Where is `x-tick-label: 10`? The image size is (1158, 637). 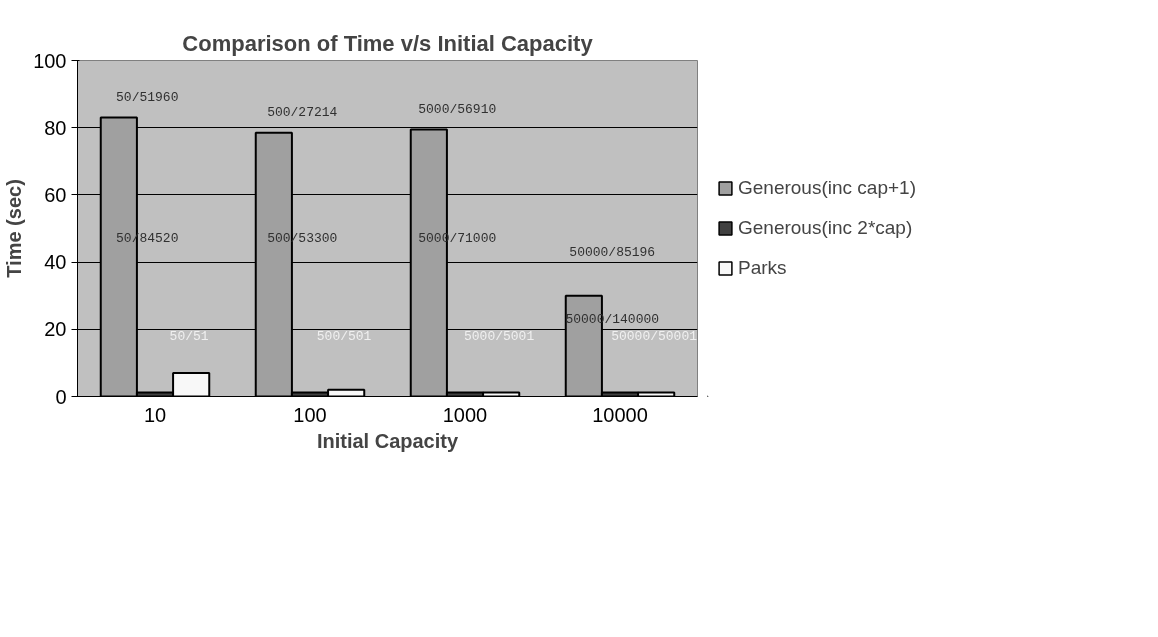
x-tick-label: 10 is located at coordinates (155, 414).